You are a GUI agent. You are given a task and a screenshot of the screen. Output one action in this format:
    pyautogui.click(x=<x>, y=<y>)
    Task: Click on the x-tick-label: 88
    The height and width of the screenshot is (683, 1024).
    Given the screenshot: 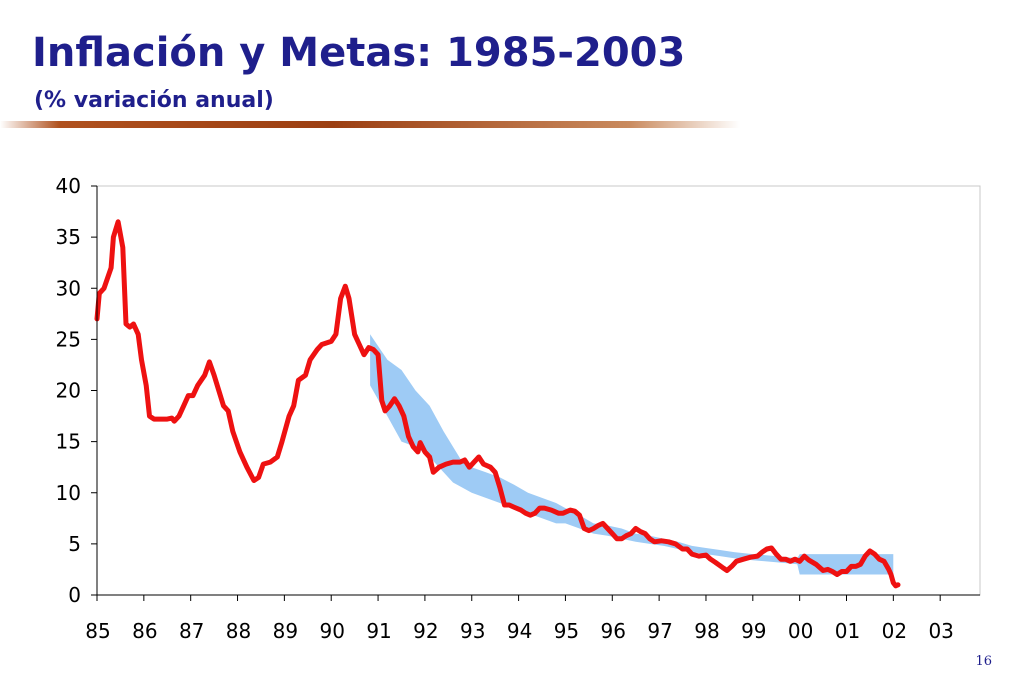 What is the action you would take?
    pyautogui.click(x=238, y=631)
    